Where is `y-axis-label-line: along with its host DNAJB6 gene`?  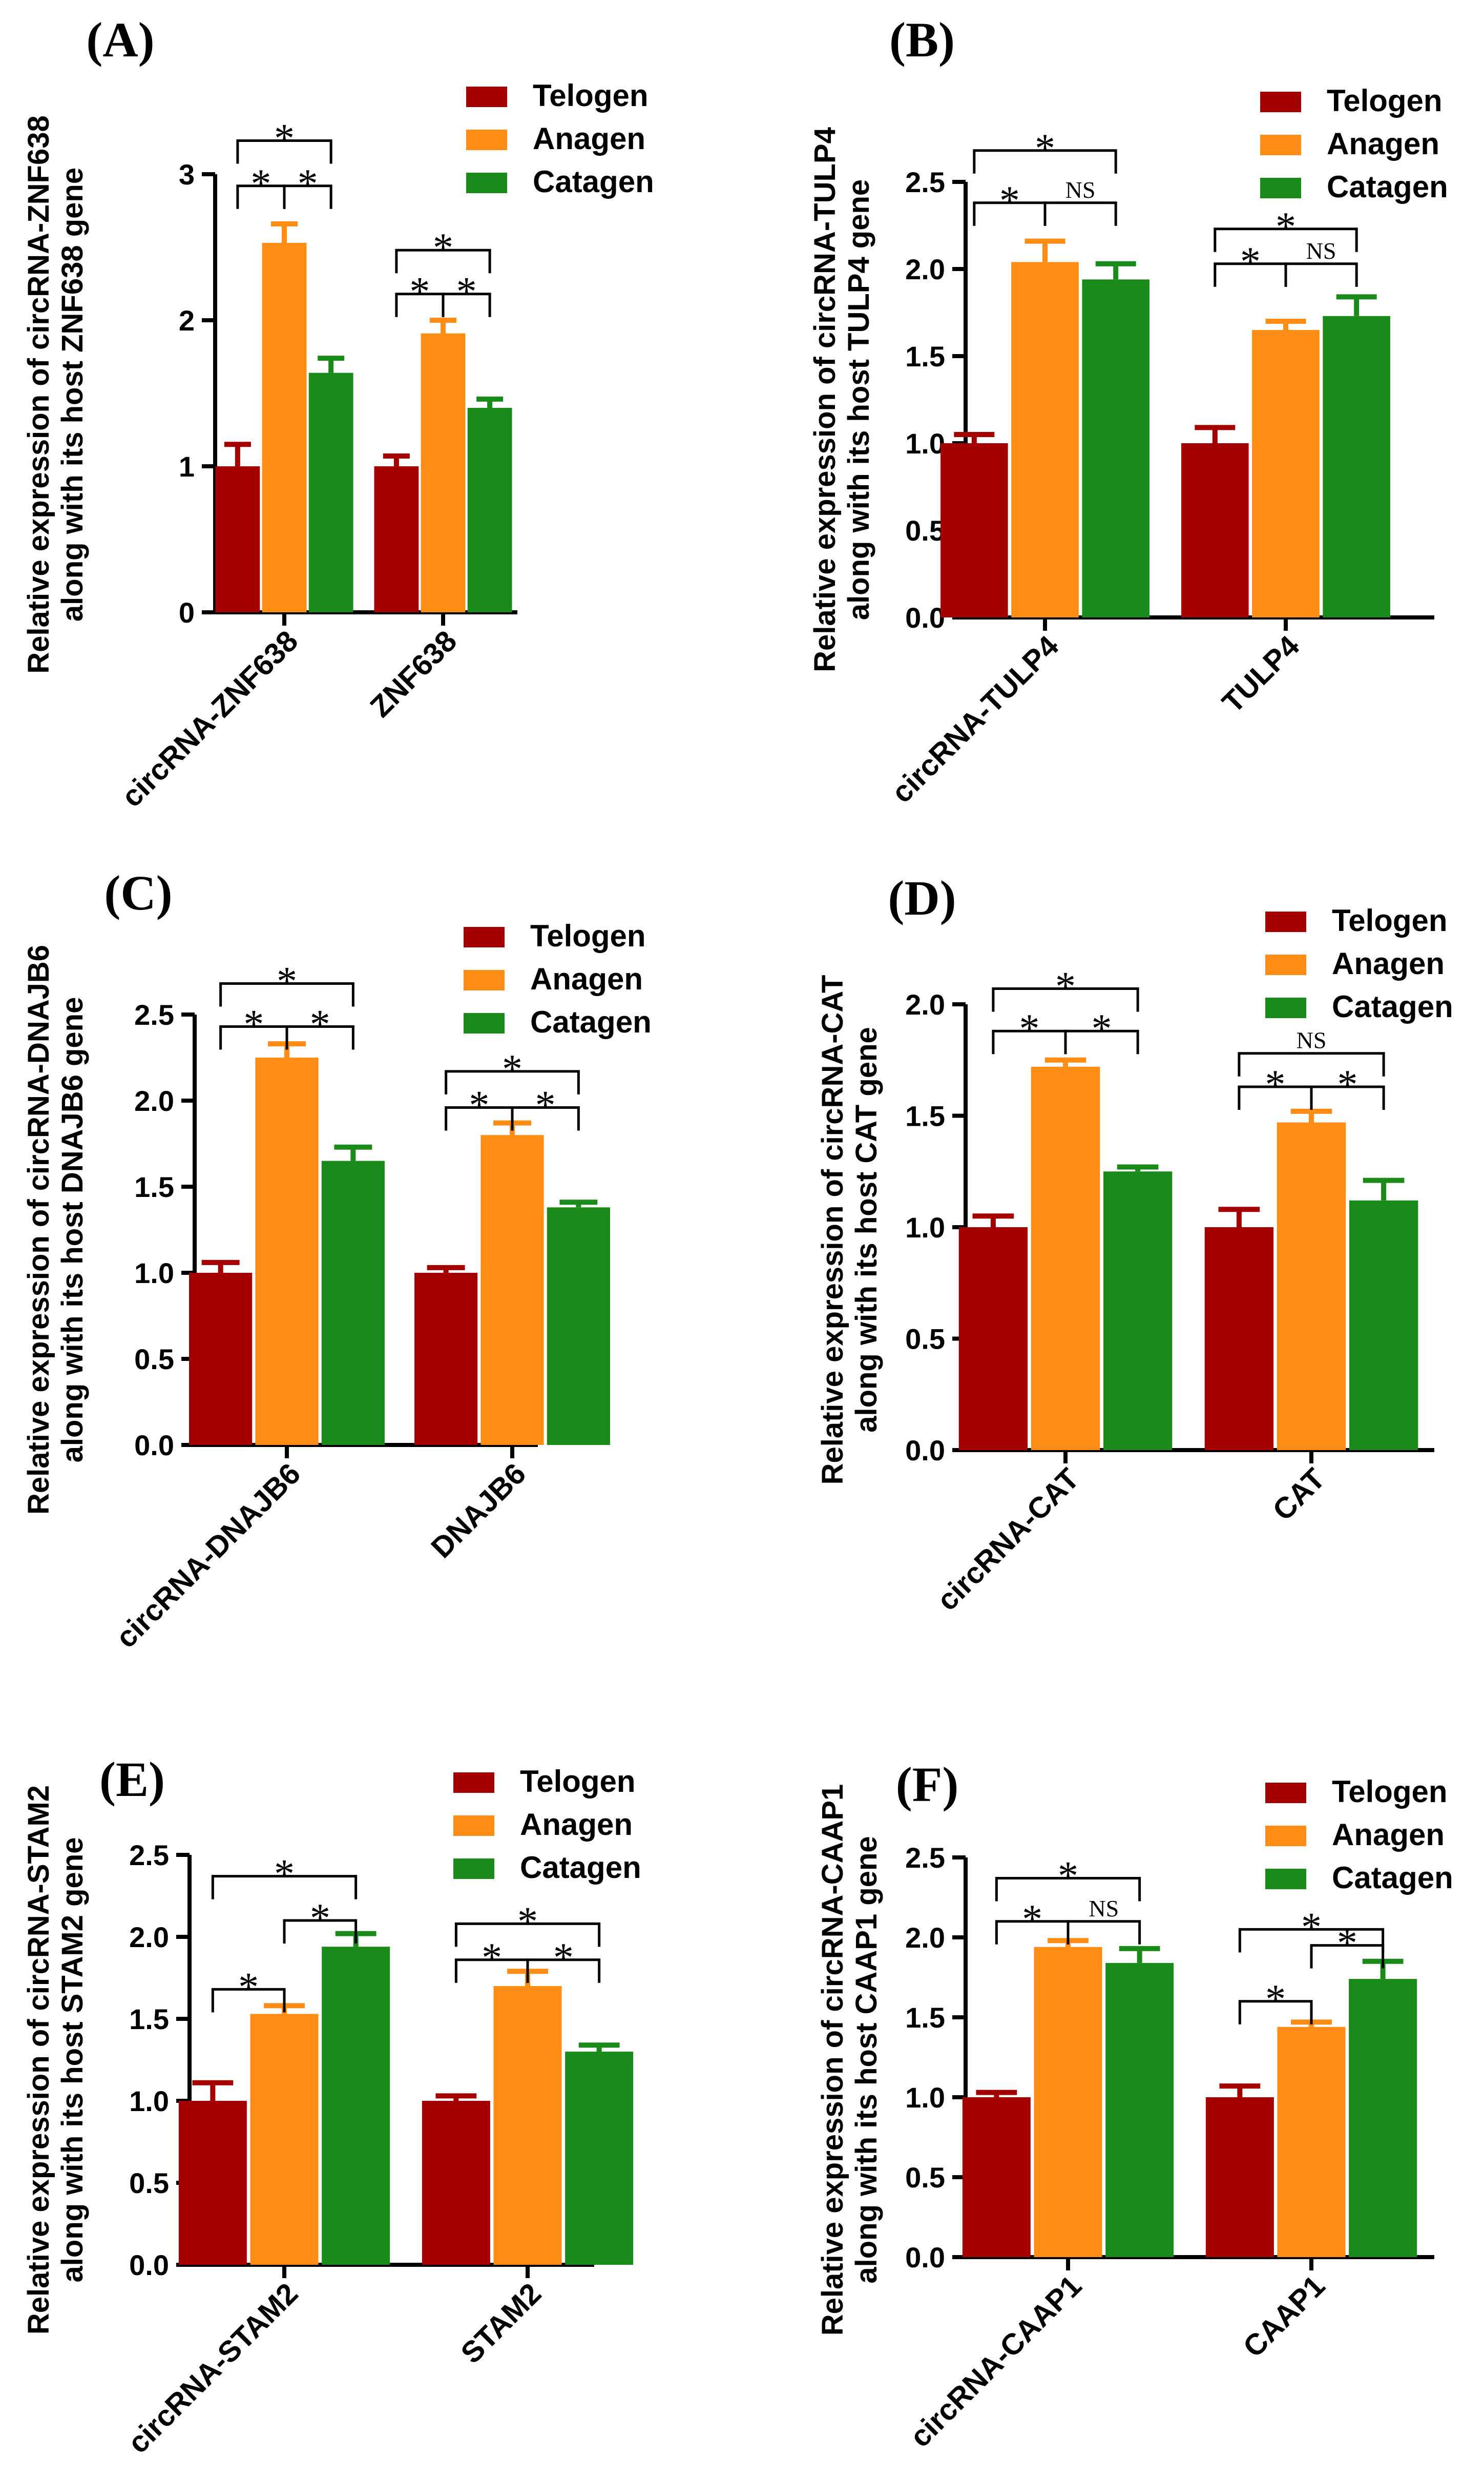 y-axis-label-line: along with its host DNAJB6 gene is located at coordinates (72, 1230).